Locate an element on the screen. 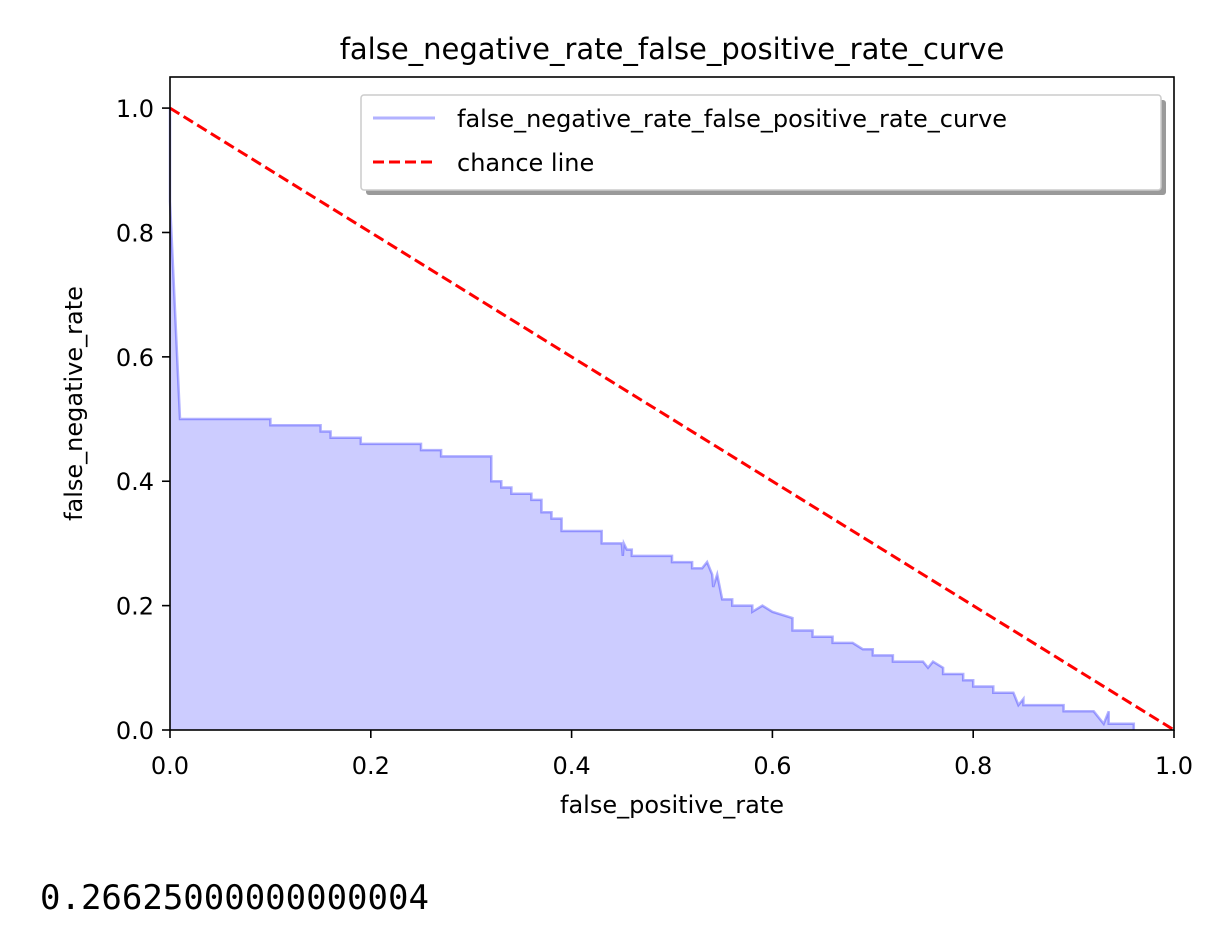 Image resolution: width=1216 pixels, height=946 pixels. y-tick-label: 0.2 is located at coordinates (135, 607).